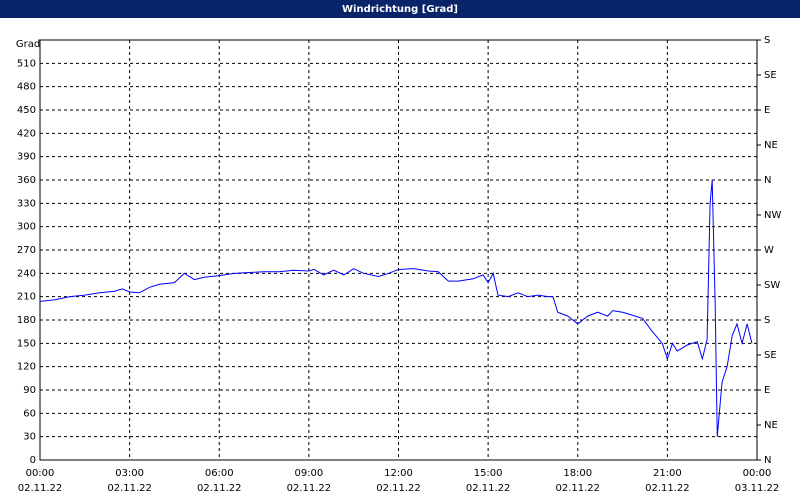  Describe the element at coordinates (33, 460) in the screenshot. I see `y-tick-label: 0` at that location.